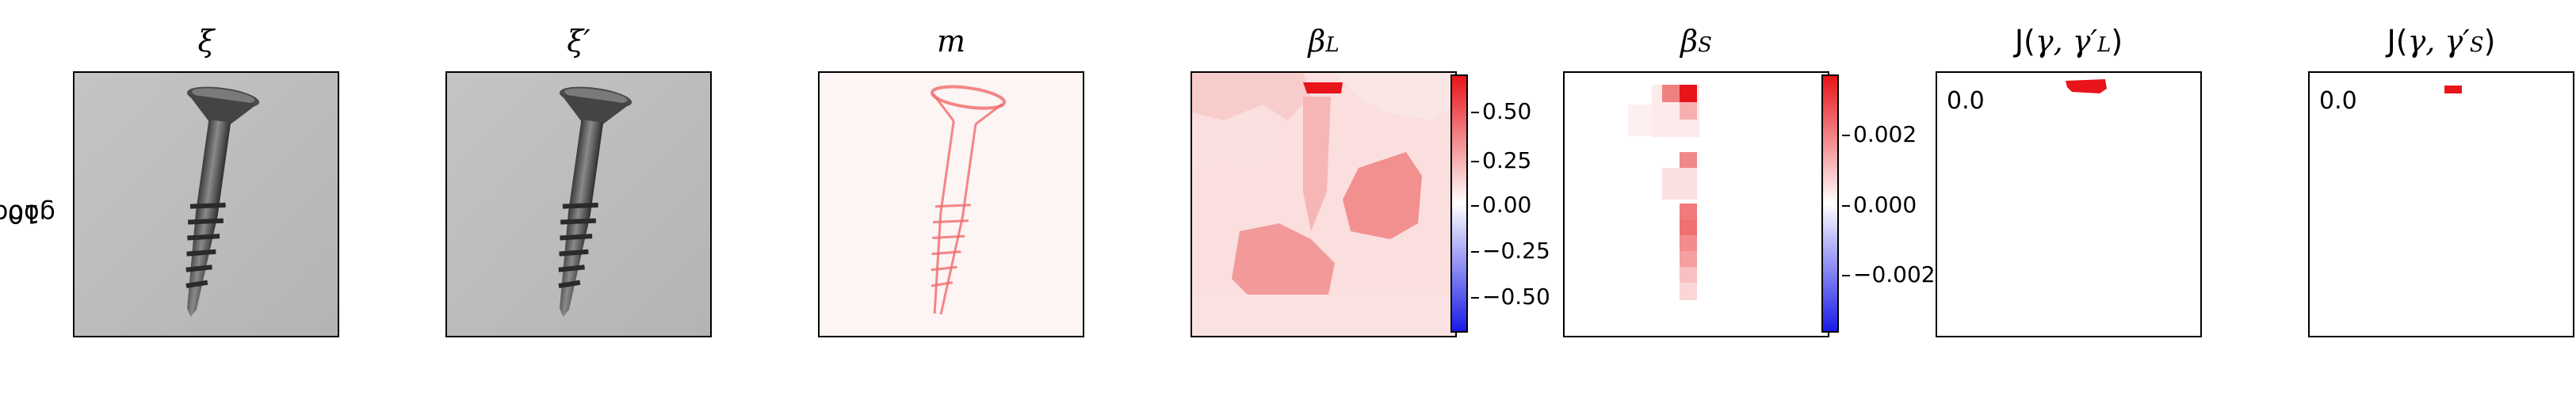  What do you see at coordinates (1879, 205) in the screenshot?
I see `tick-beta-s-1: 0.000` at bounding box center [1879, 205].